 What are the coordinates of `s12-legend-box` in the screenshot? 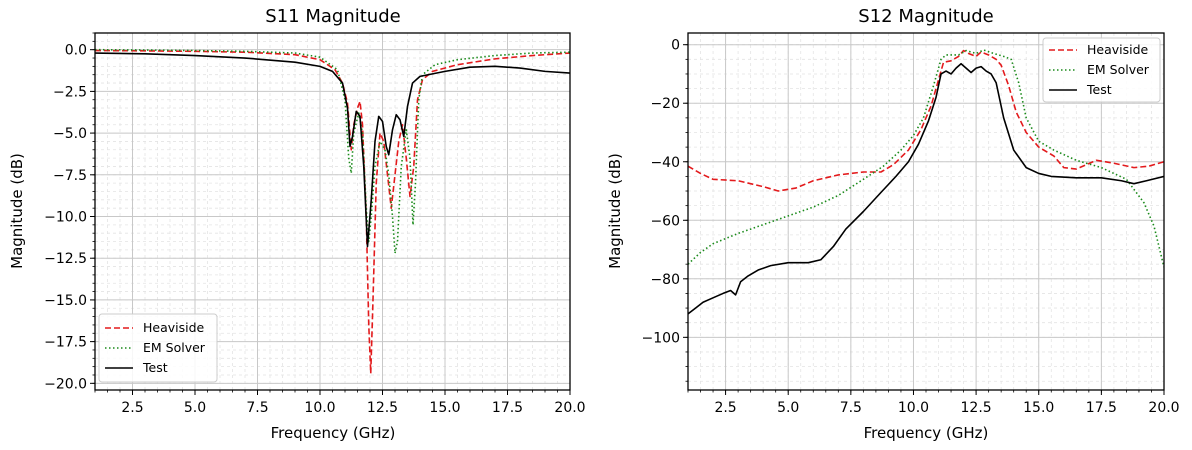 It's located at (1101, 70).